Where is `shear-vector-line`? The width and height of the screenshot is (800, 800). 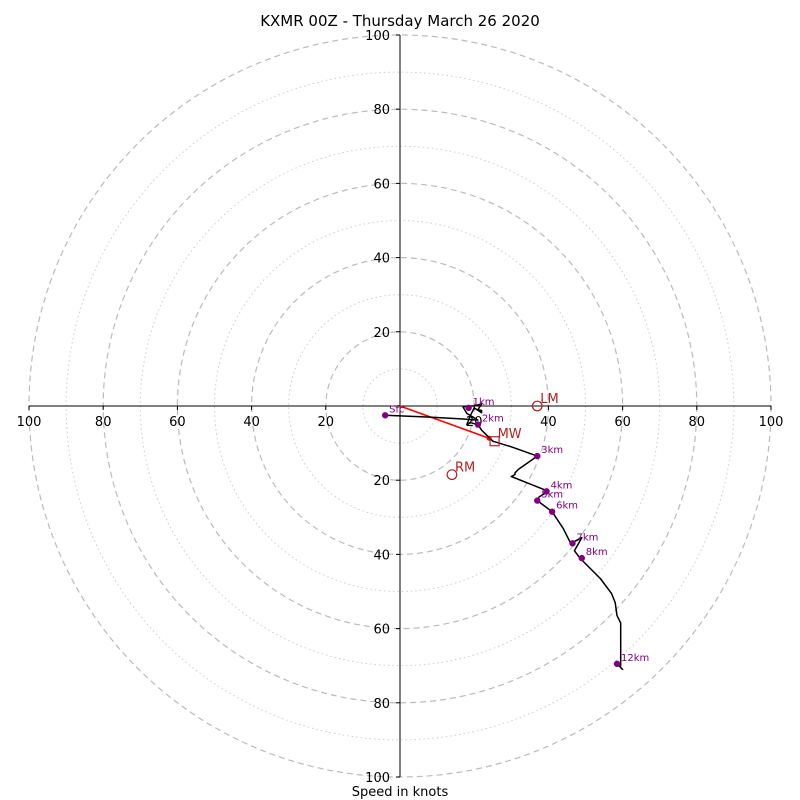
shear-vector-line is located at coordinates (444, 422).